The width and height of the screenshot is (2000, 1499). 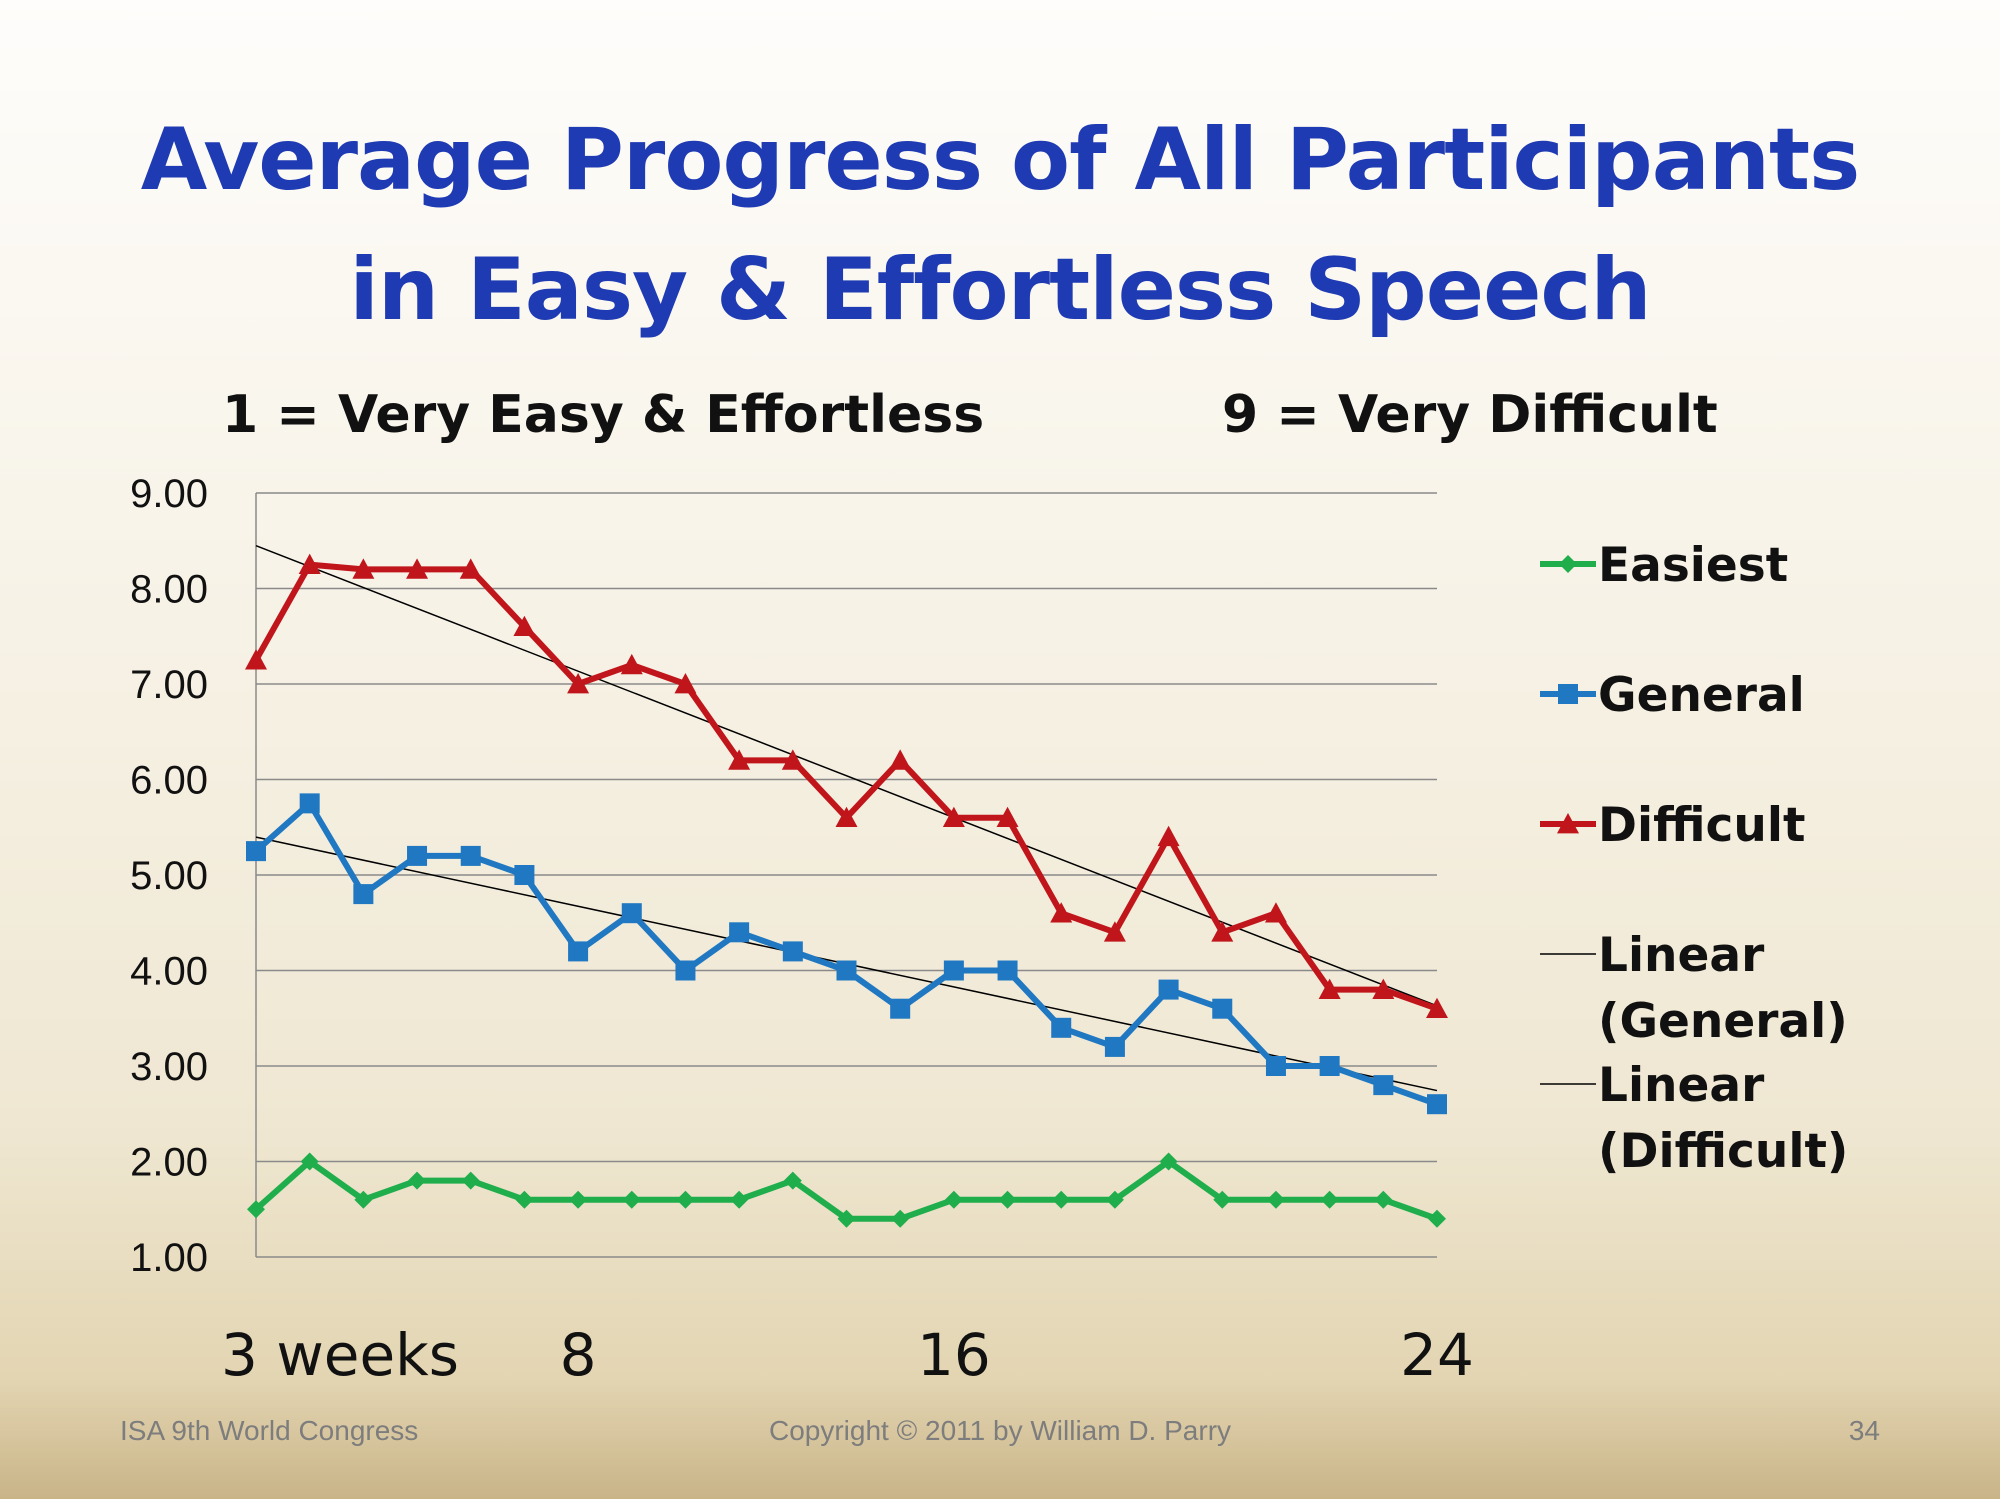 I want to click on x-tick-label: 24, so click(x=1437, y=1355).